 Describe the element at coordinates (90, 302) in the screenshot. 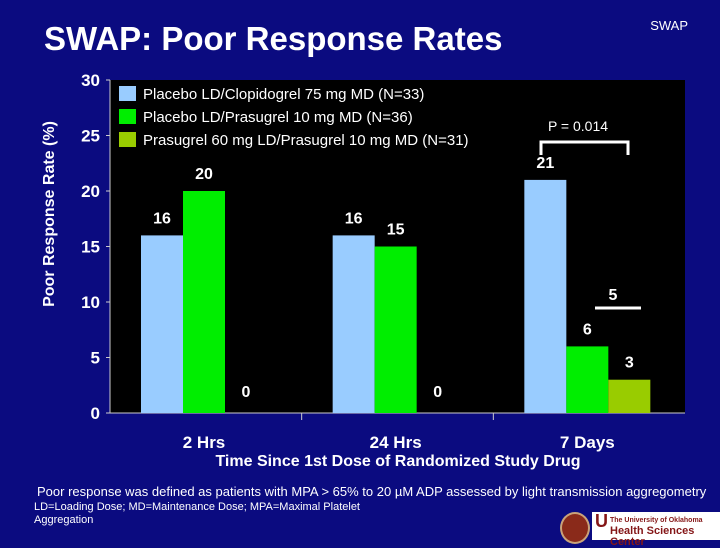

I see `y-tick-label: 10` at that location.